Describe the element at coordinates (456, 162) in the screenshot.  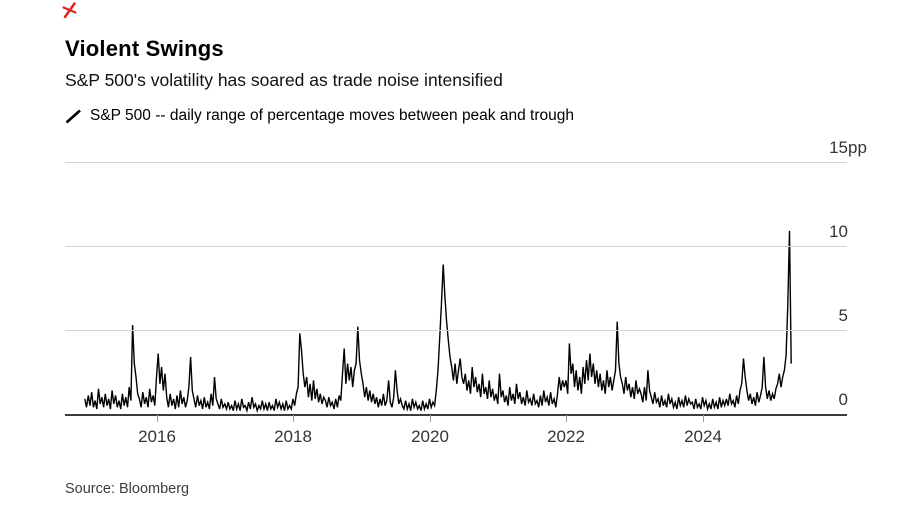
I see `gridline-y15` at that location.